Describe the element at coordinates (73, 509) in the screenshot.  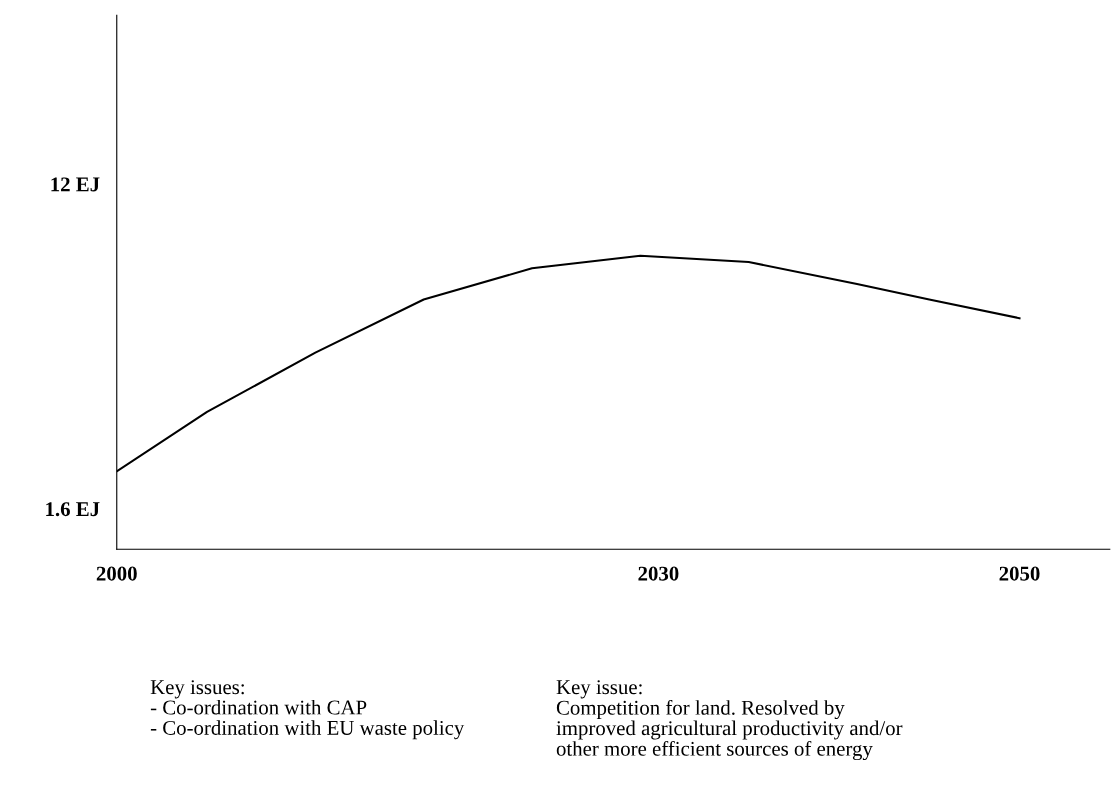
I see `y-tick-label: 1.6 EJ` at that location.